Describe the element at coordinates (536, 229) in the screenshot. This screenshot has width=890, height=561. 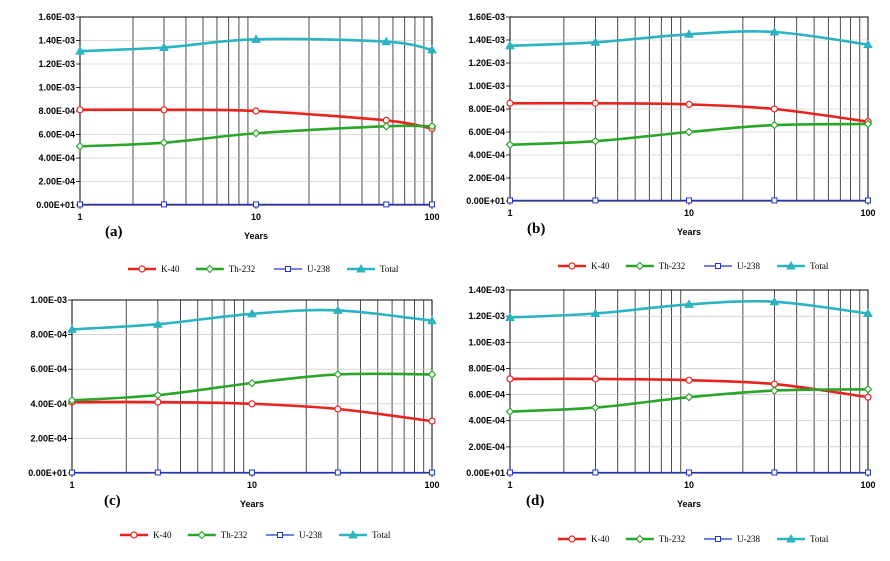
I see `panel-label: (b)` at that location.